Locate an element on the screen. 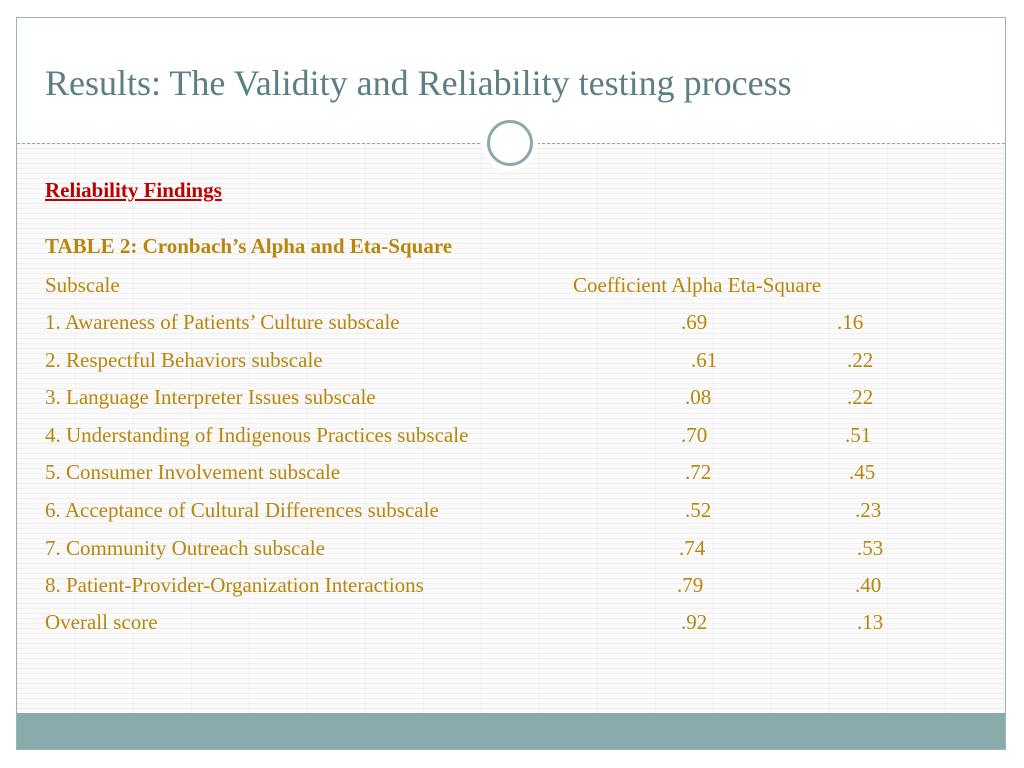 Image resolution: width=1024 pixels, height=768 pixels. row-alpha: .69 is located at coordinates (694, 322).